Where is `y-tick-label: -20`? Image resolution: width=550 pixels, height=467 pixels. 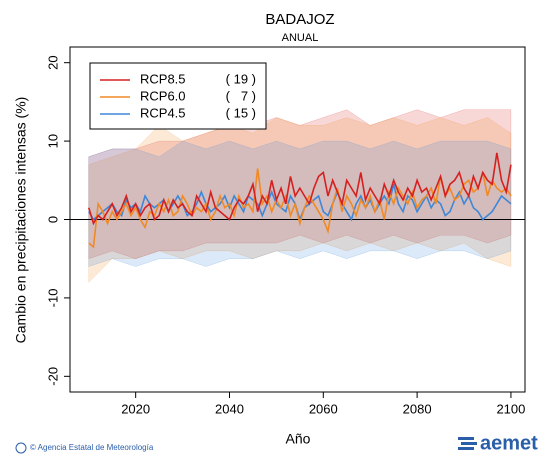 y-tick-label: -20 is located at coordinates (52, 376).